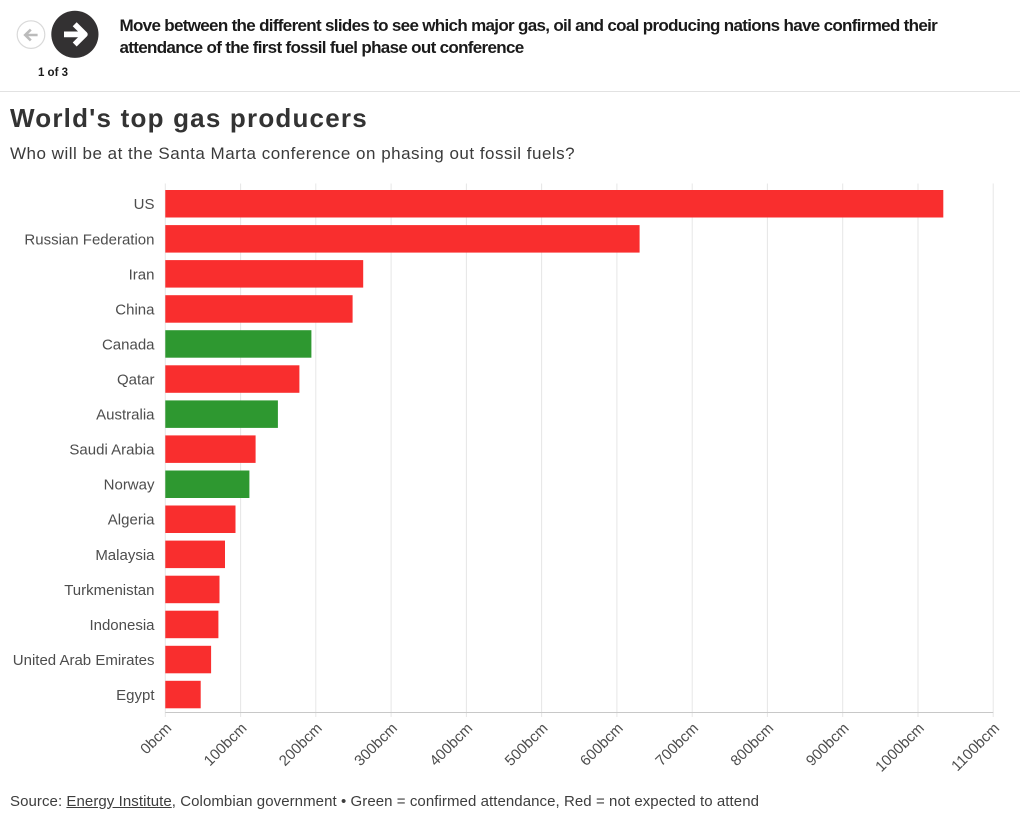 The width and height of the screenshot is (1020, 823). What do you see at coordinates (828, 745) in the screenshot?
I see `svg-text: 900bcm` at bounding box center [828, 745].